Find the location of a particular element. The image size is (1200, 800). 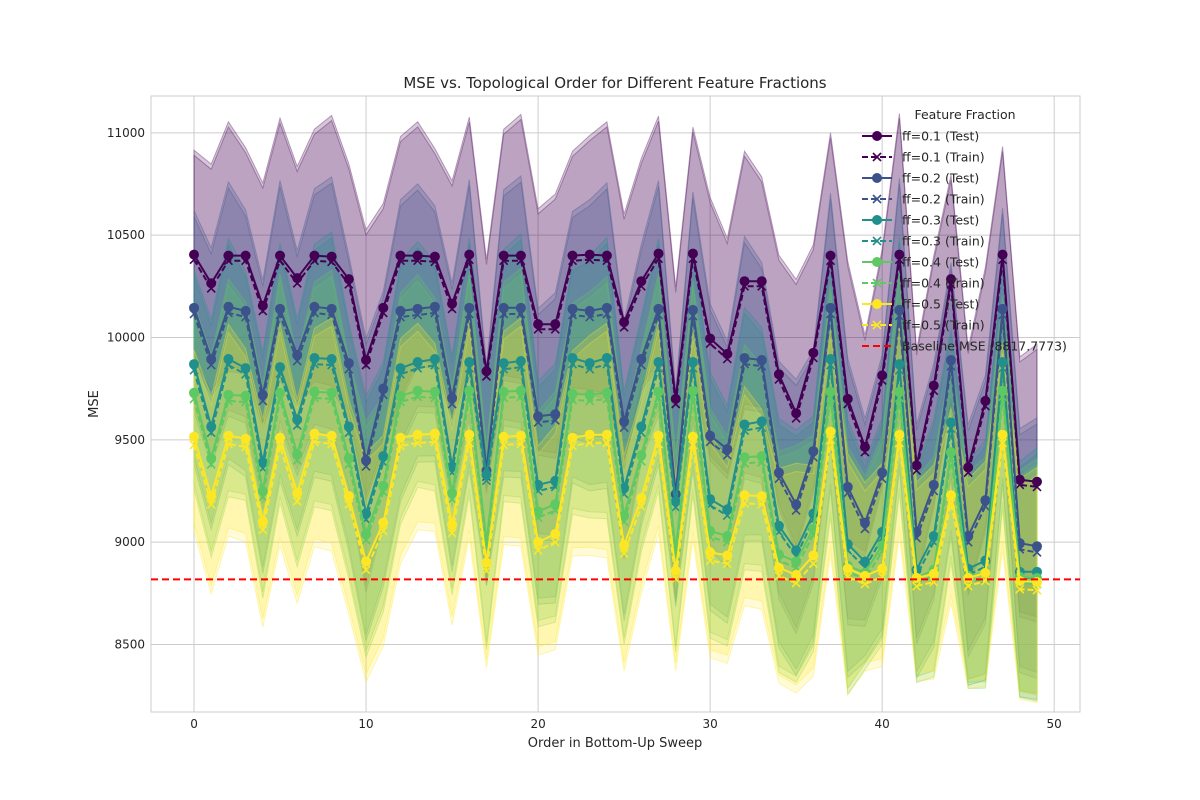

y-tick-label: 10500 is located at coordinates (126, 235).